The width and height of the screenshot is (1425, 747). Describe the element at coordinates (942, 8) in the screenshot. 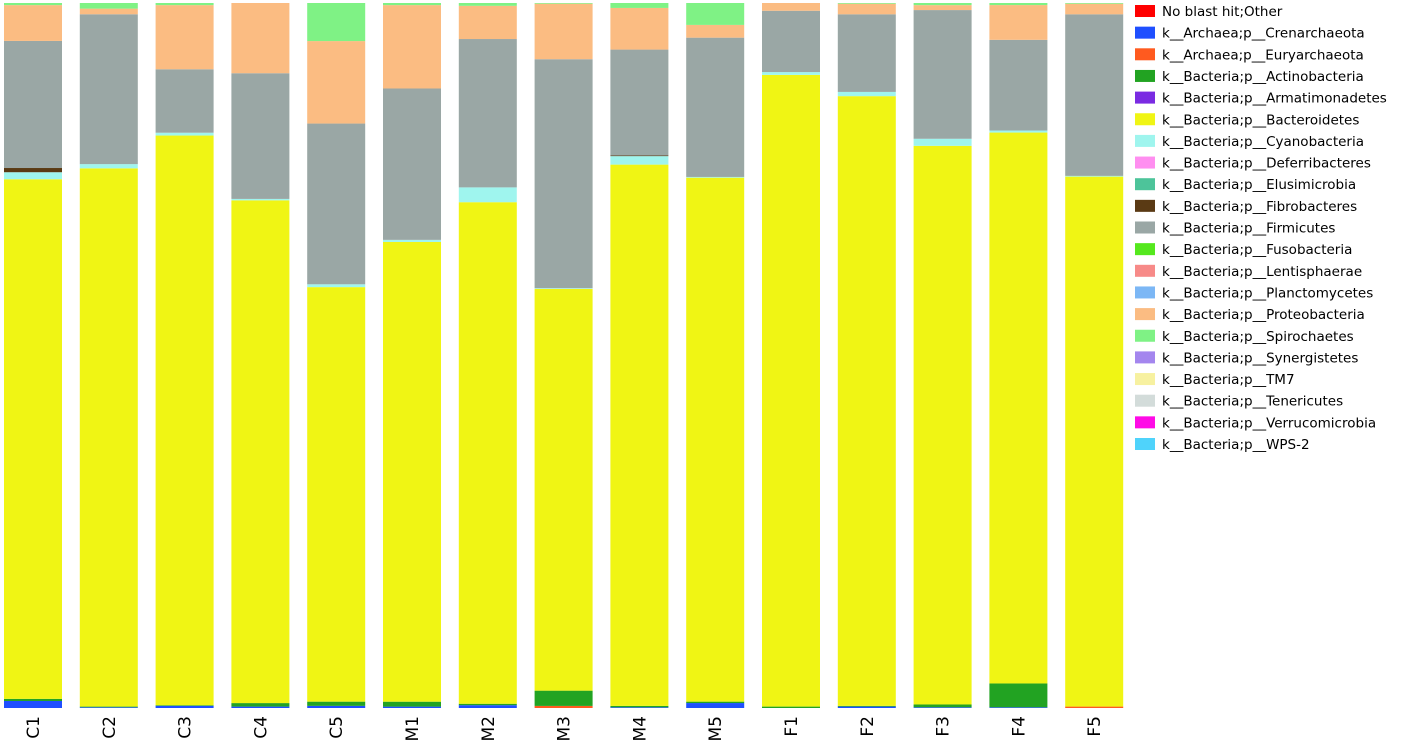

I see `bar-segment-f3-k-bacteria-p-proteobacteria` at that location.